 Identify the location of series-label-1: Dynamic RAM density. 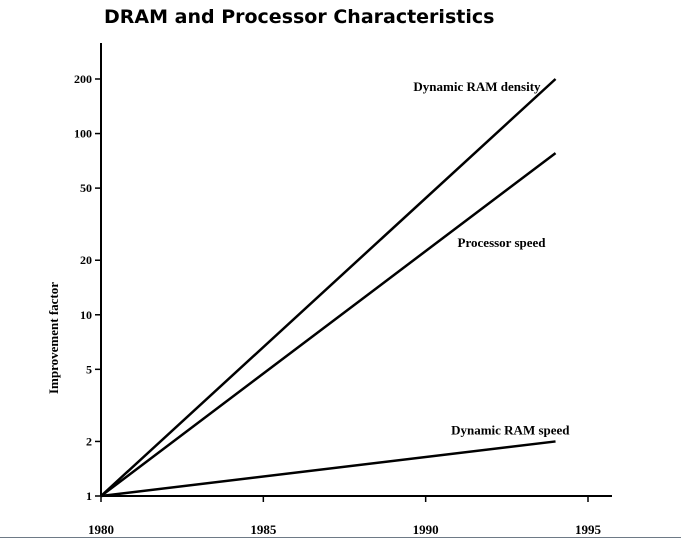
(477, 86).